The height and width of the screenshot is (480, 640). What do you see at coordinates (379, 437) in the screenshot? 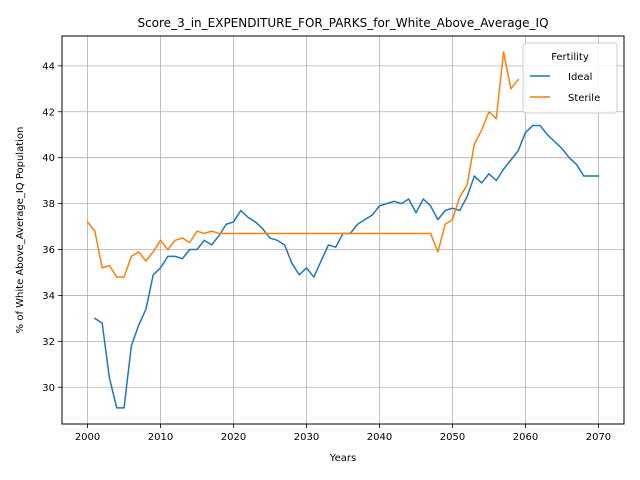
I see `x-tick-label: 2040` at bounding box center [379, 437].